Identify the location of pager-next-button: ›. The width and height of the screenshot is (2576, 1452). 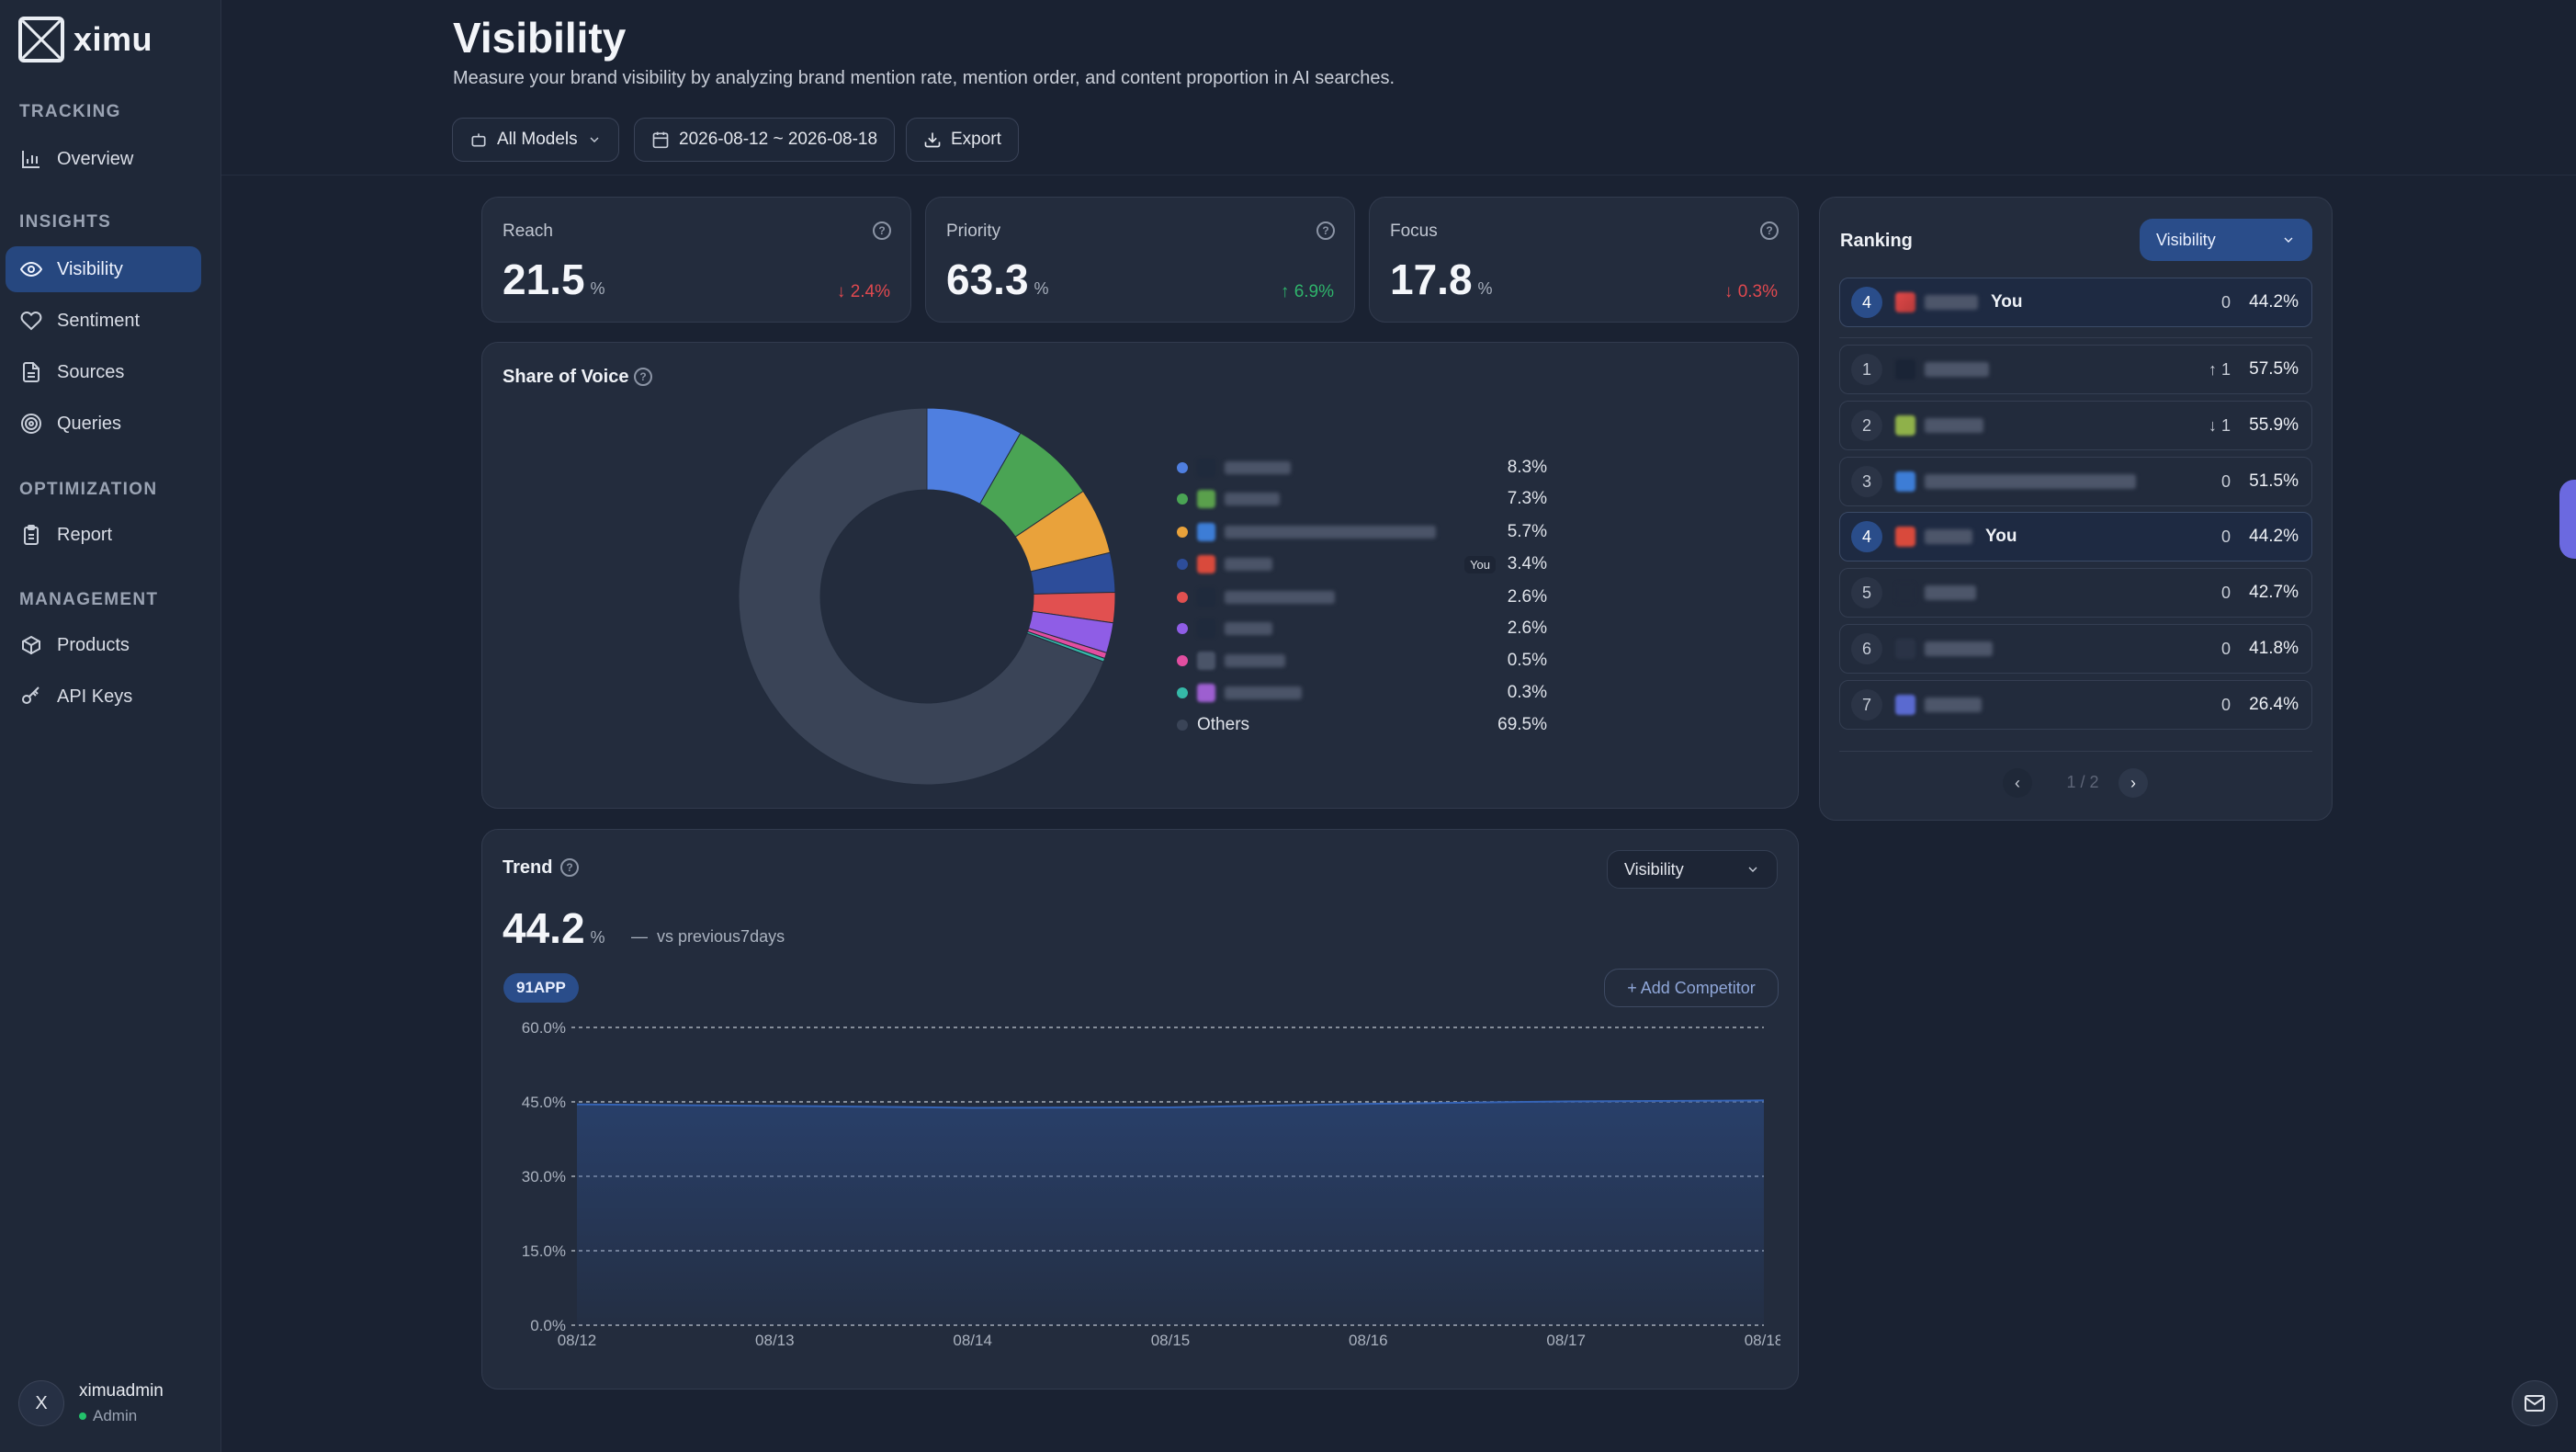
(2133, 783).